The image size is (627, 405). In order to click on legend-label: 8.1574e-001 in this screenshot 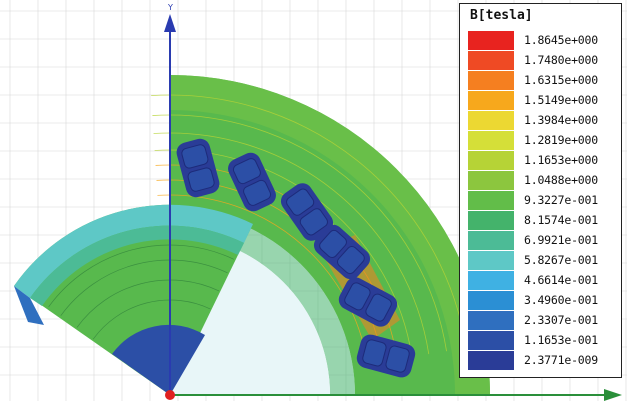, I will do `click(561, 220)`.